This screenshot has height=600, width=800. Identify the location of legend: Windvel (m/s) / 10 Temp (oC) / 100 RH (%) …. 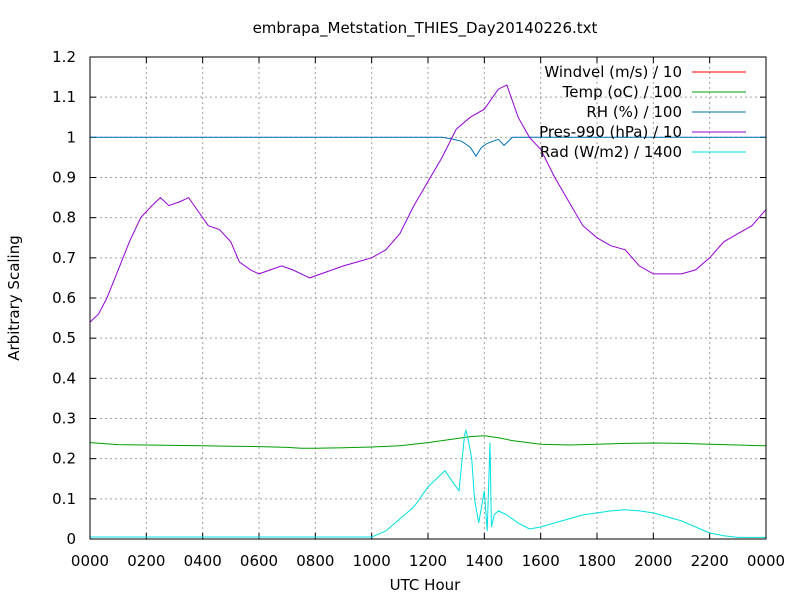
(642, 112).